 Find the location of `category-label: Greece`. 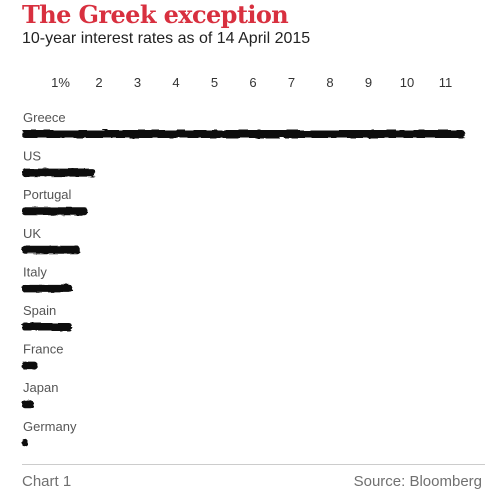

category-label: Greece is located at coordinates (44, 117).